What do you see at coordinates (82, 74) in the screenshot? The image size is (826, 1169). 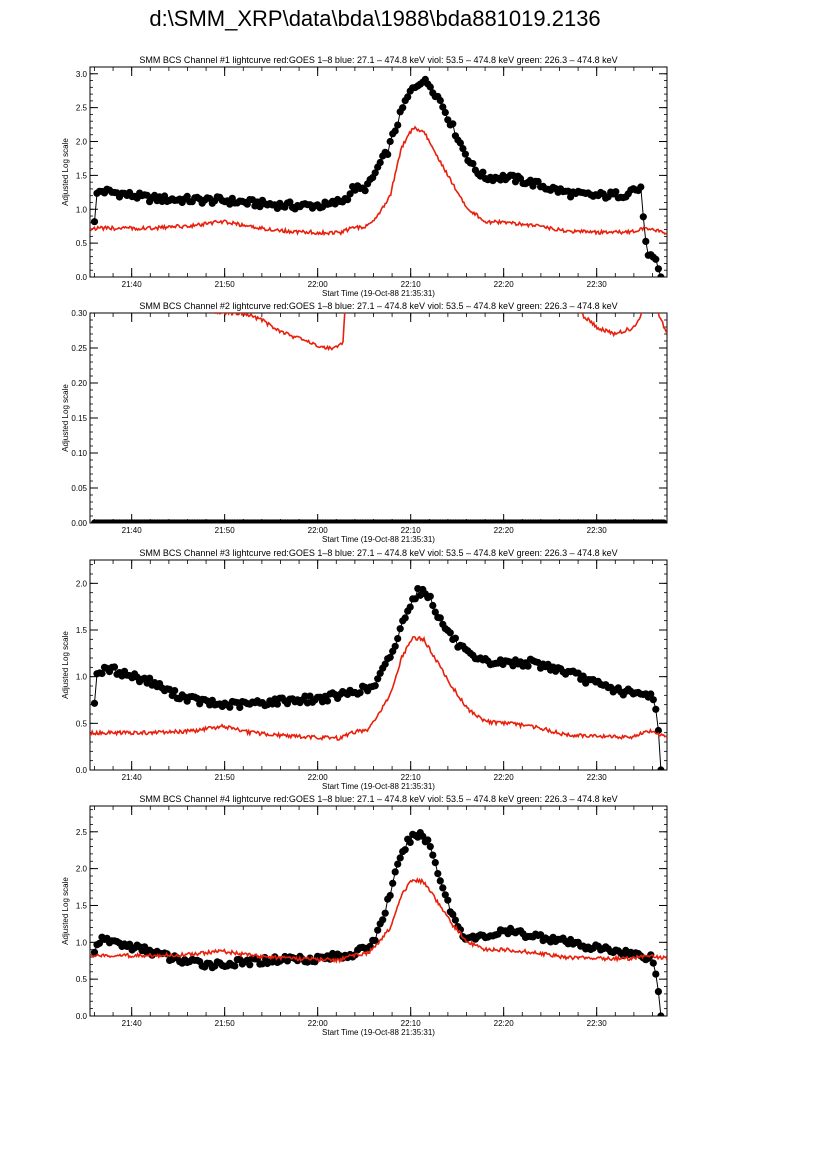 I see `y-tick-label: 3.0` at bounding box center [82, 74].